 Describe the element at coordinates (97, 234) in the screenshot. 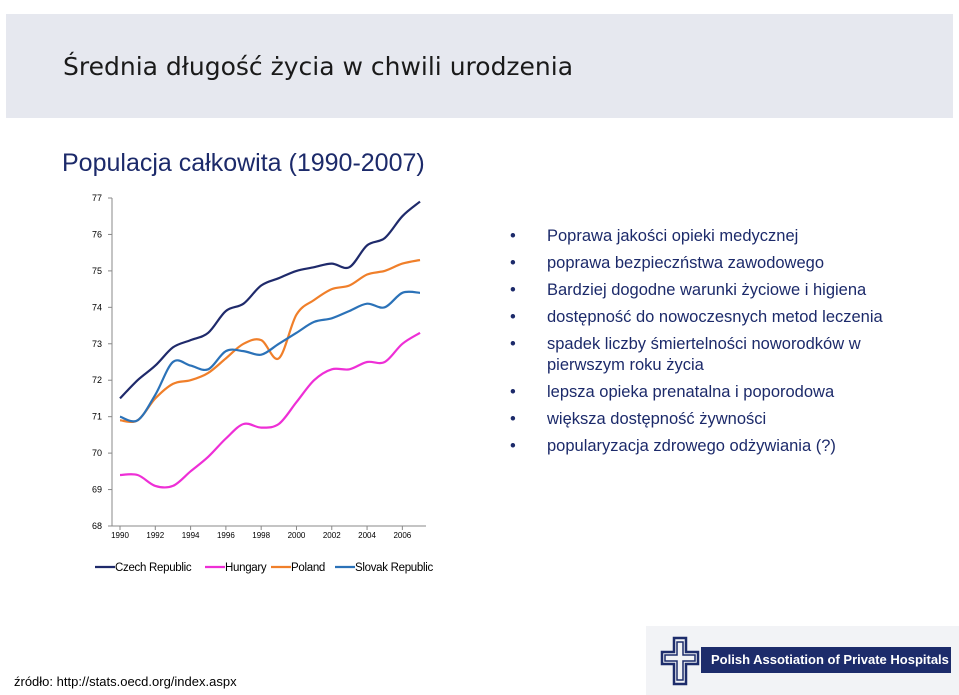

I see `y-tick-label: 76` at that location.